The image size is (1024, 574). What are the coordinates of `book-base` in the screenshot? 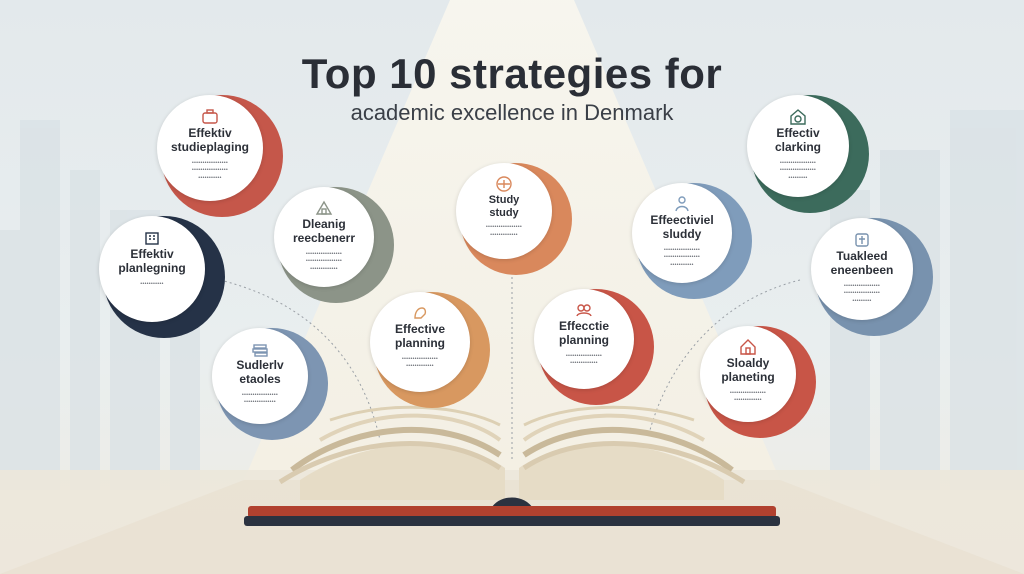 It's located at (512, 521).